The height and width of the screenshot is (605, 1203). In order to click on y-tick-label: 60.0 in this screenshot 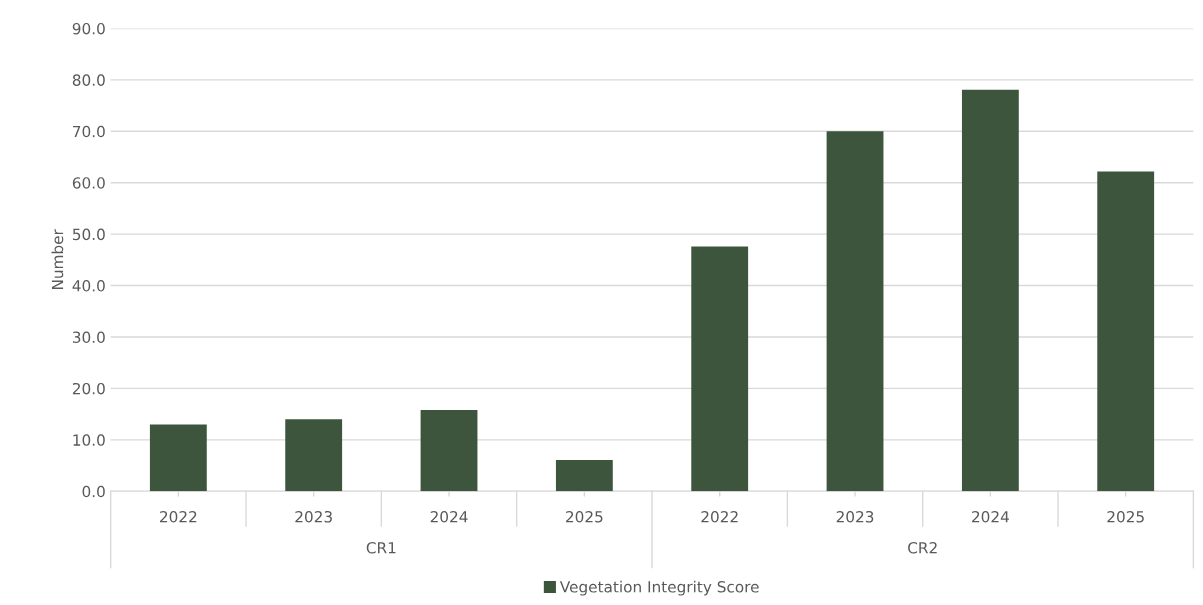, I will do `click(88, 183)`.